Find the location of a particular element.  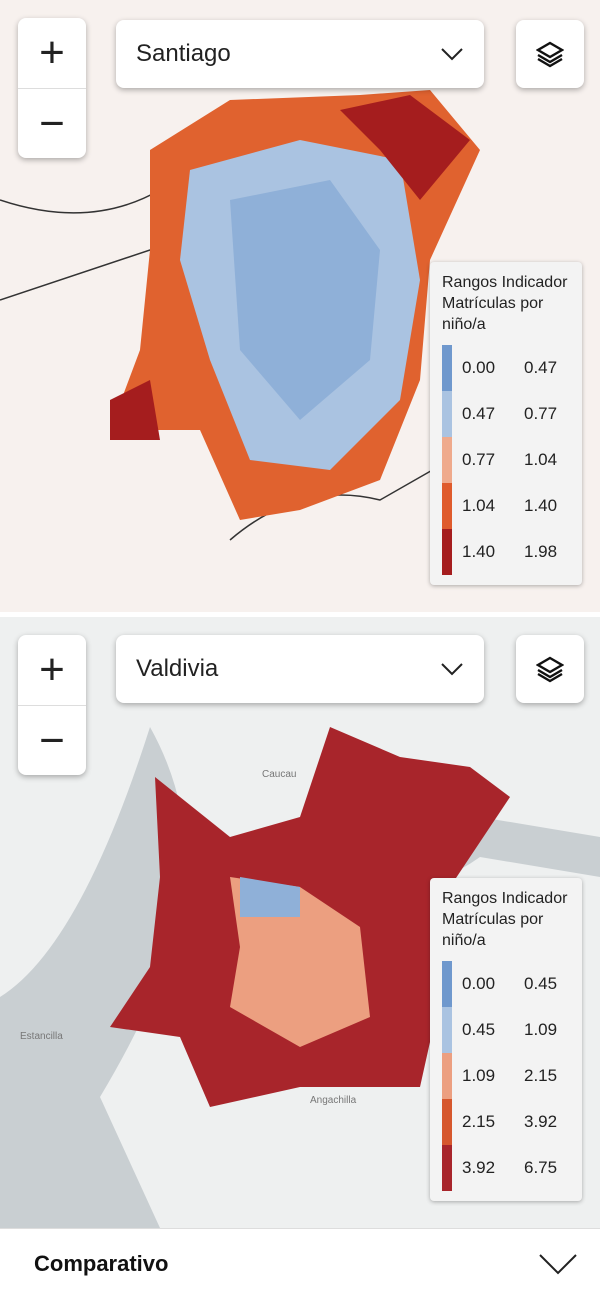

place-label: Angachilla is located at coordinates (333, 1100).